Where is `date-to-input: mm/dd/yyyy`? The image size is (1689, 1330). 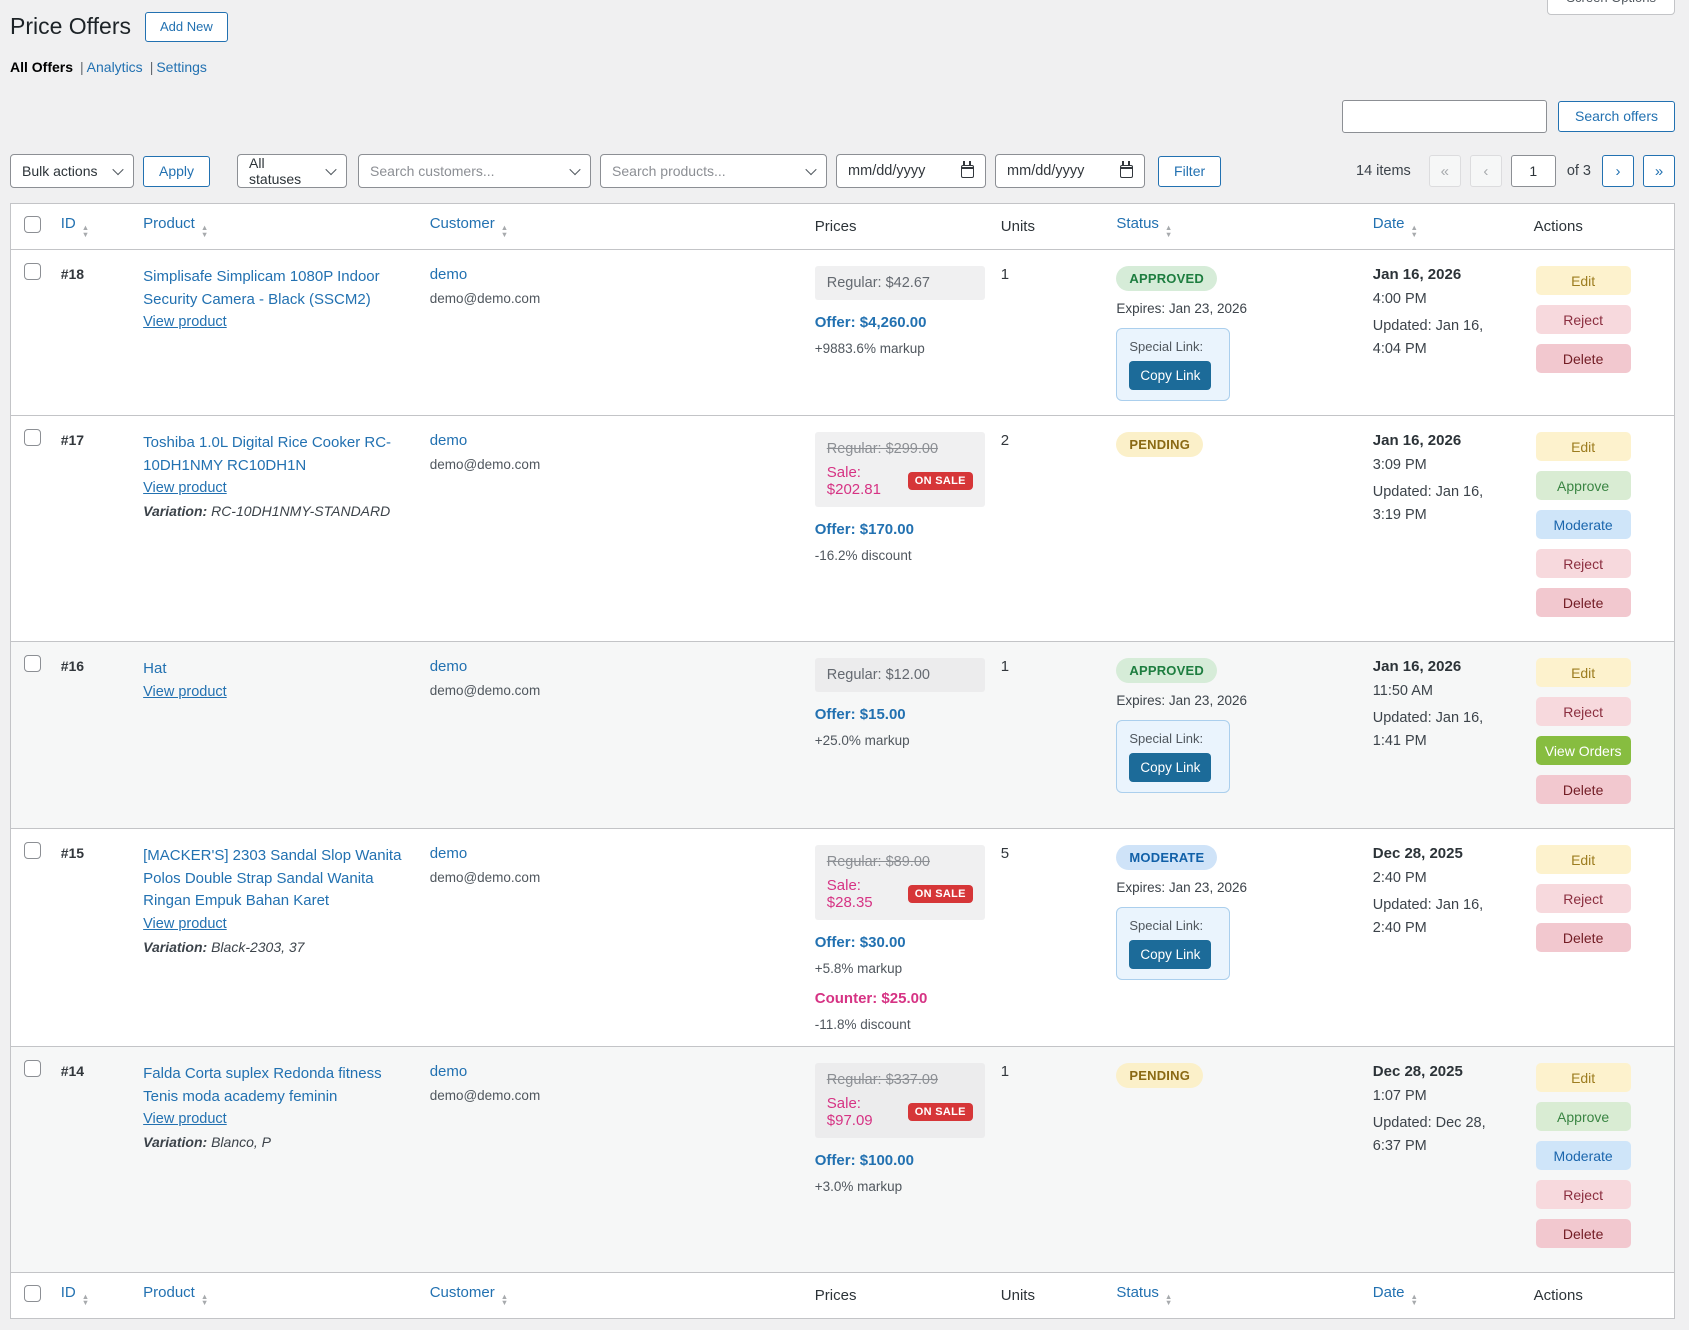
date-to-input: mm/dd/yyyy is located at coordinates (1070, 171).